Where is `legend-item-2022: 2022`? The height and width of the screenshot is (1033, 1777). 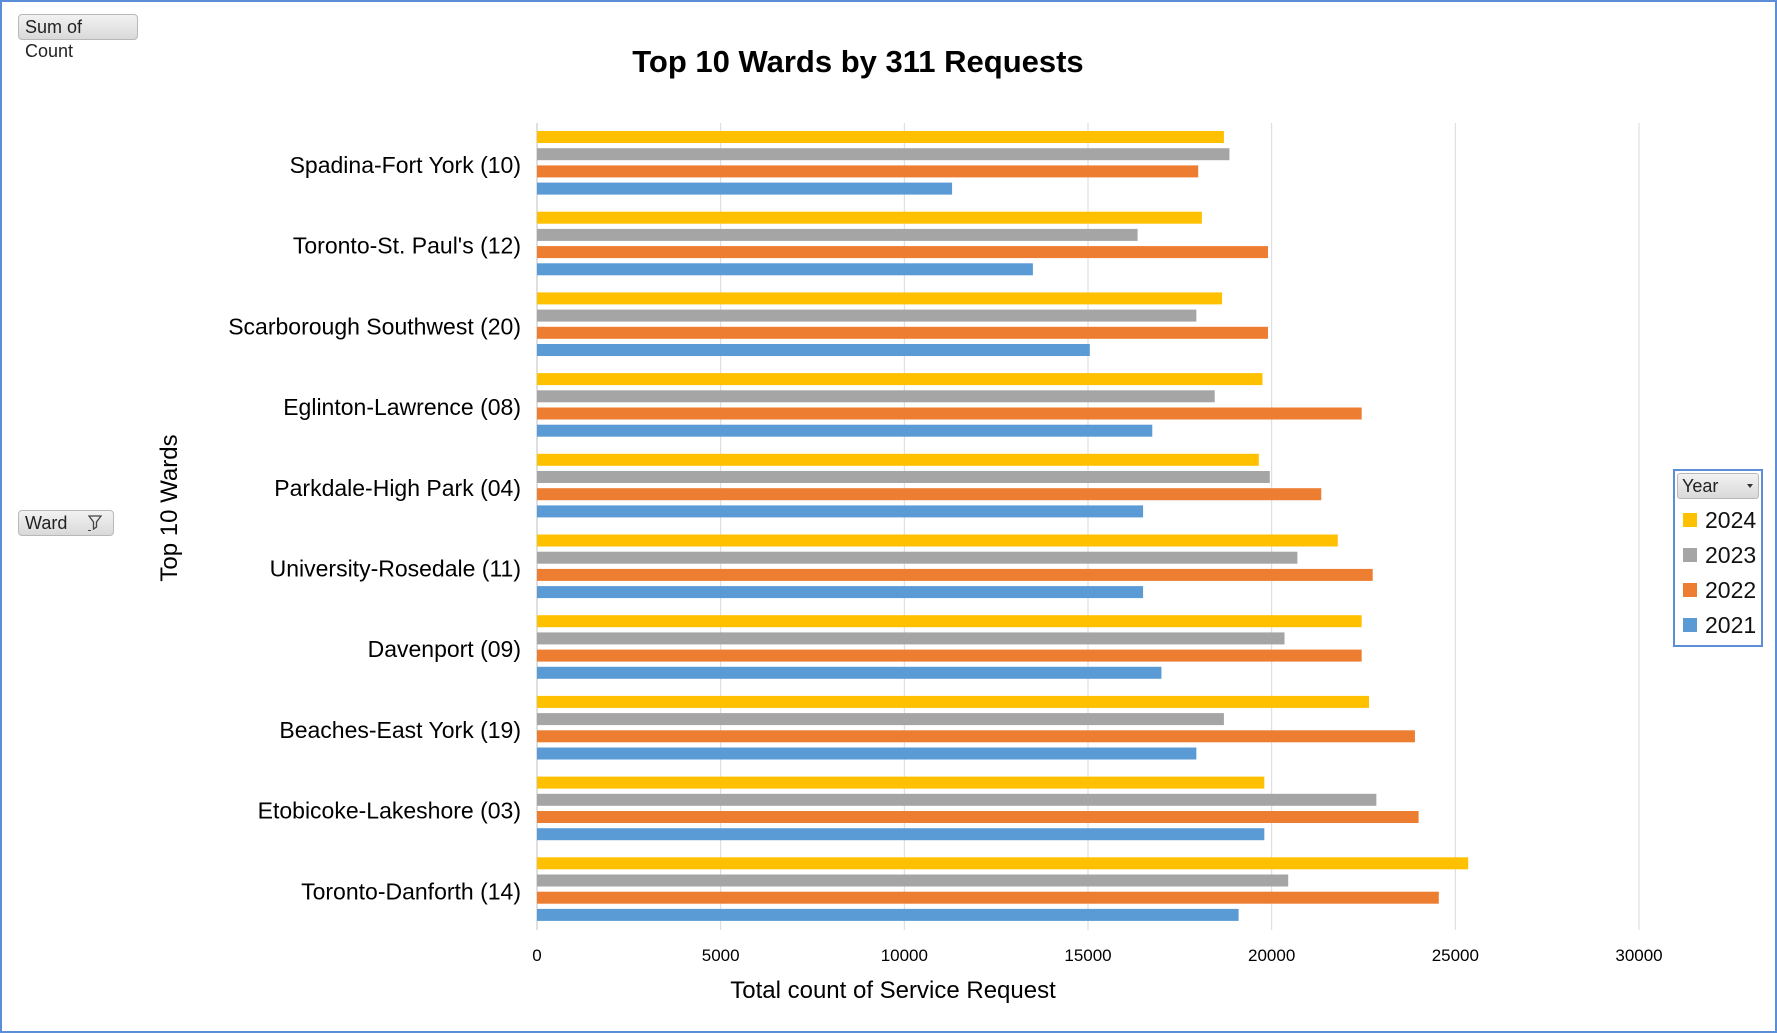
legend-item-2022: 2022 is located at coordinates (1719, 590).